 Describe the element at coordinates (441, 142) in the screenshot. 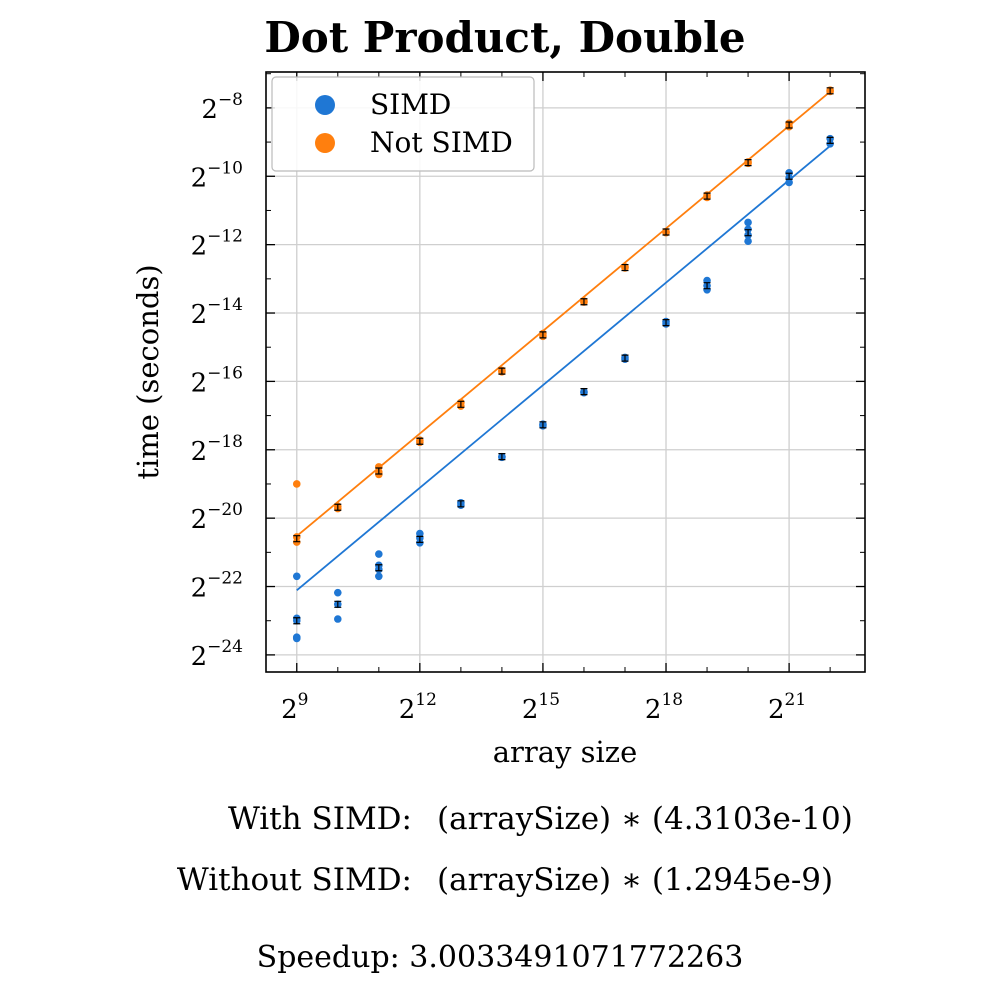

I see `legend-label-not-simd: Not SIMD` at that location.